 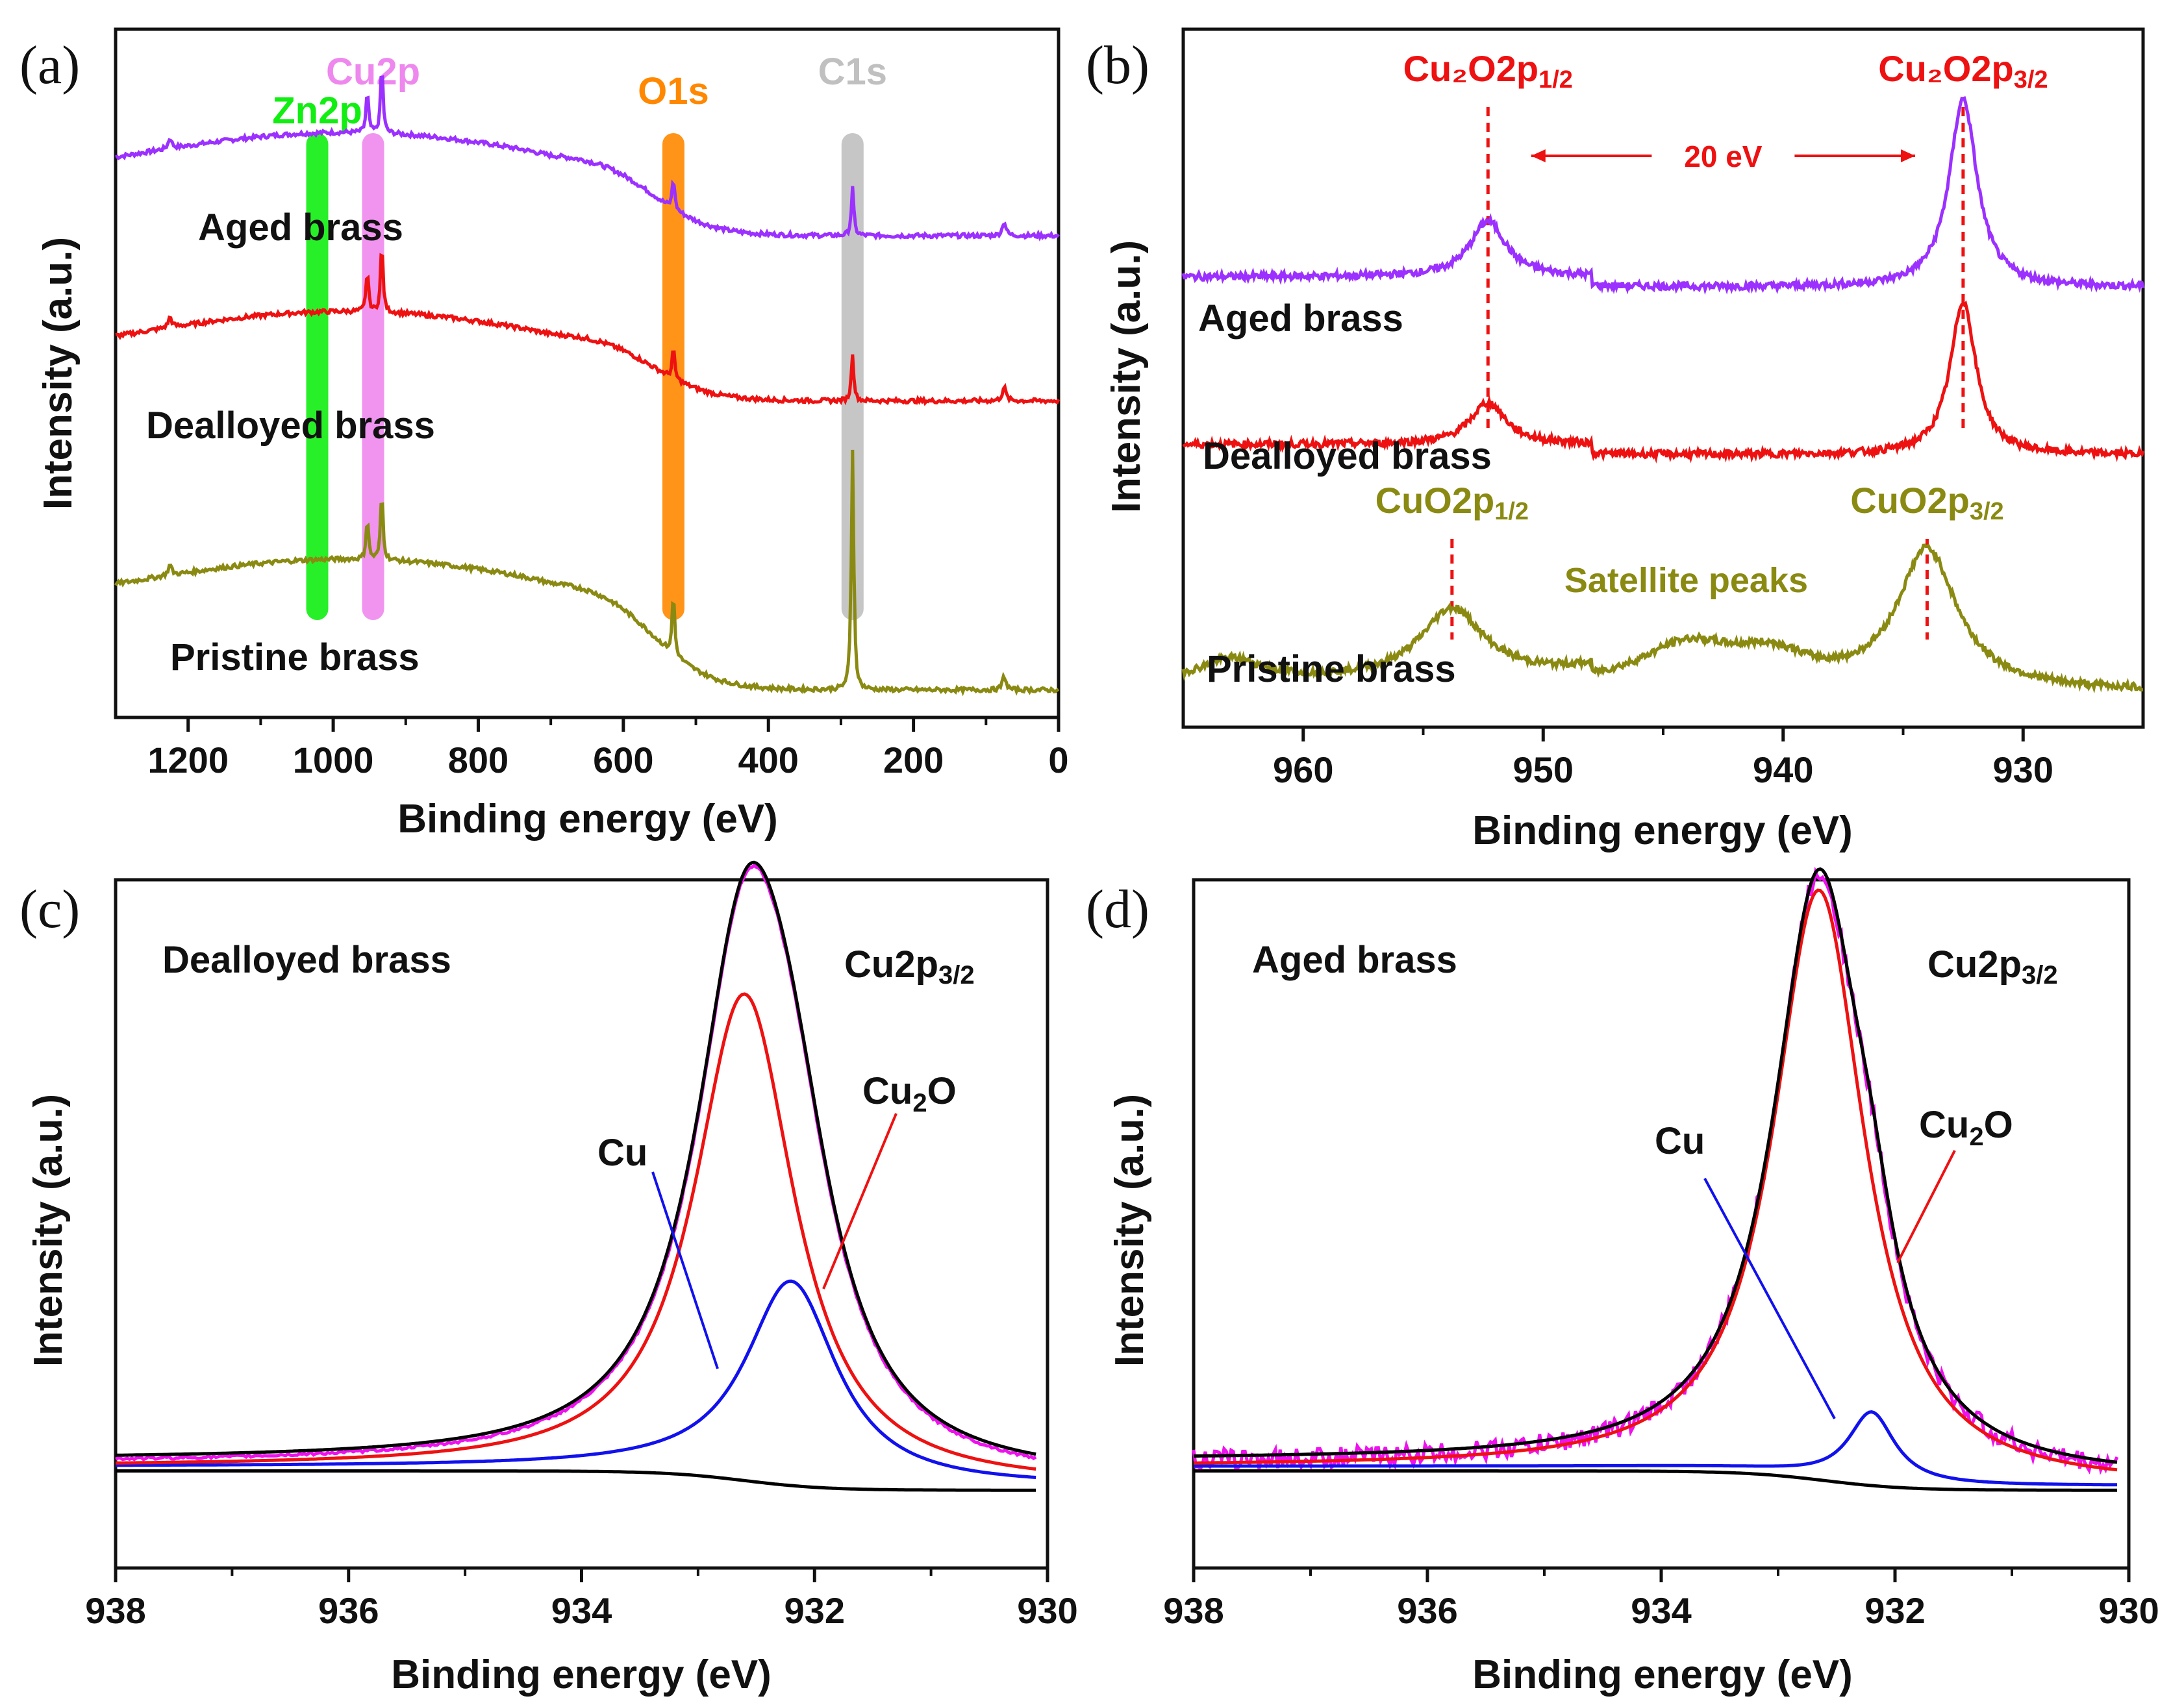 I want to click on panel-d-cu-label: Cu, so click(x=1680, y=1141).